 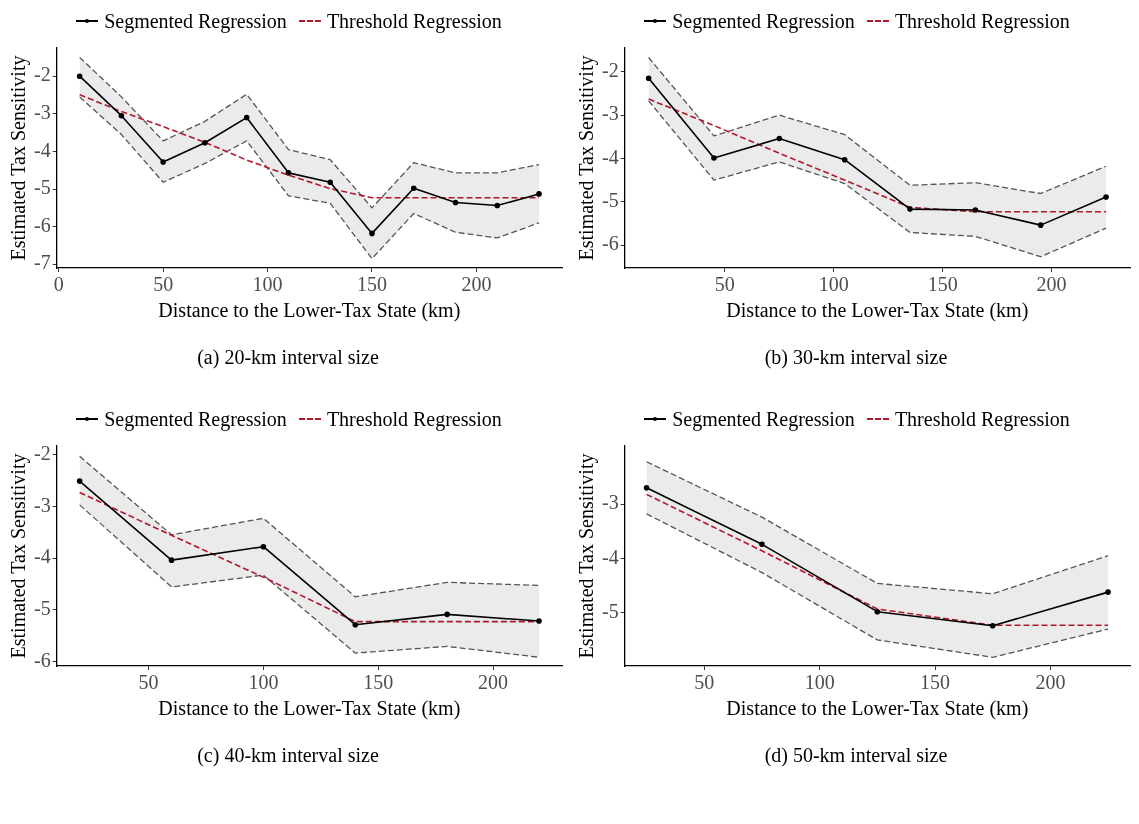 I want to click on x-tick-label: 0, so click(x=58, y=284).